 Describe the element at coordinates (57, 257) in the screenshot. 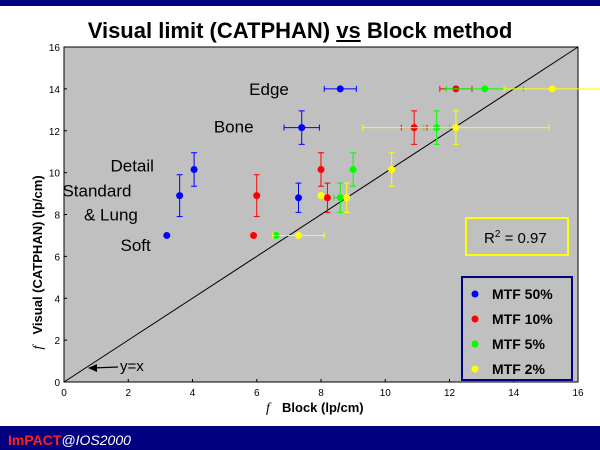

I see `y-tick-label: 6` at that location.